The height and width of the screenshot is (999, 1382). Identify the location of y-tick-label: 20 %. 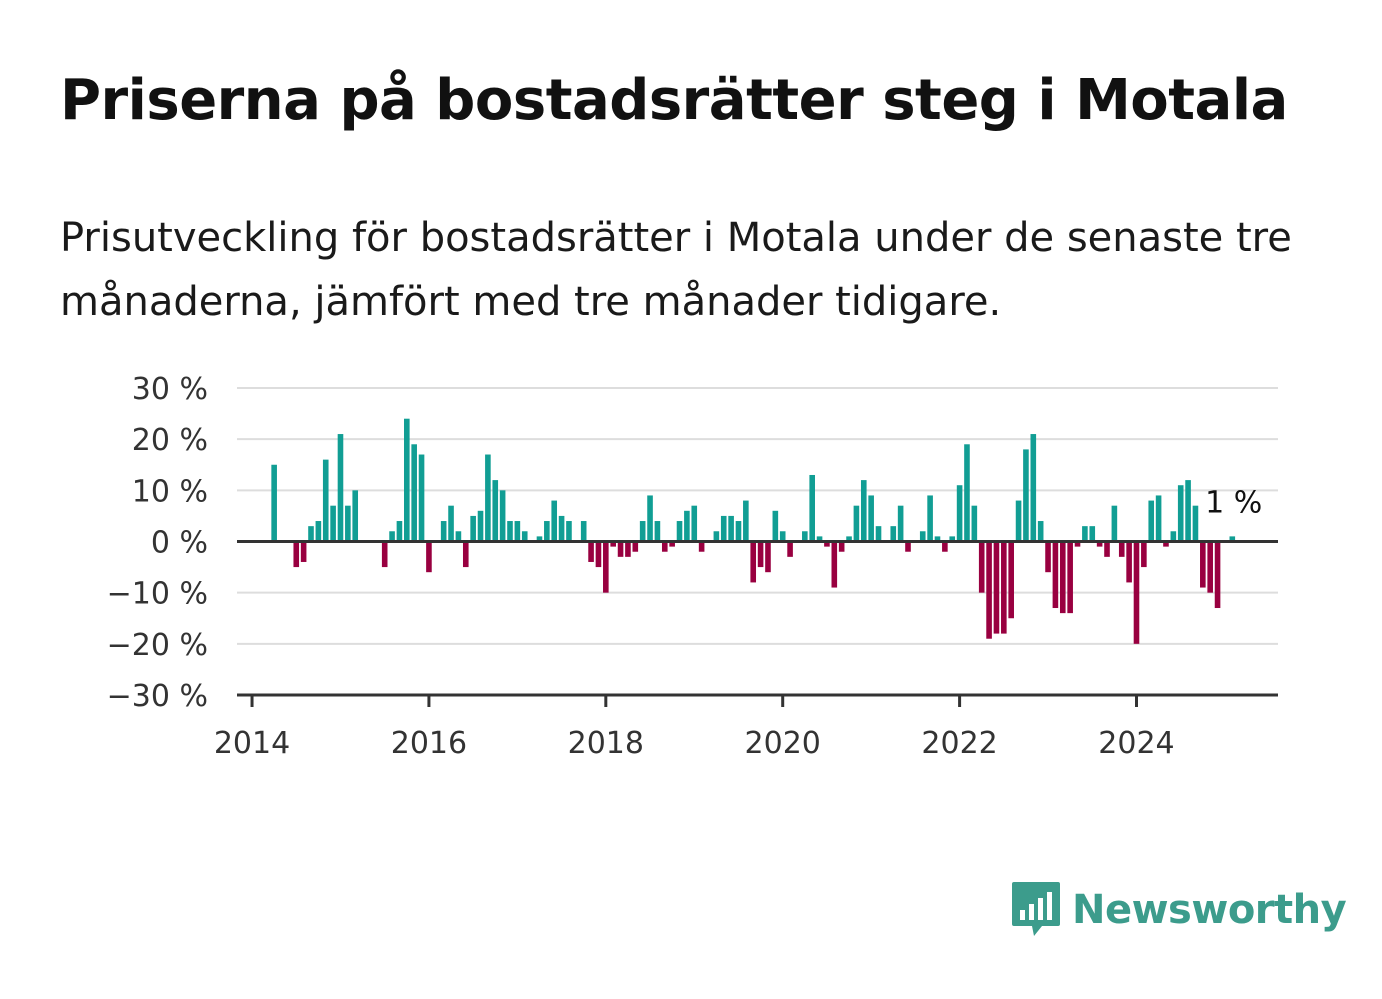
(170, 440).